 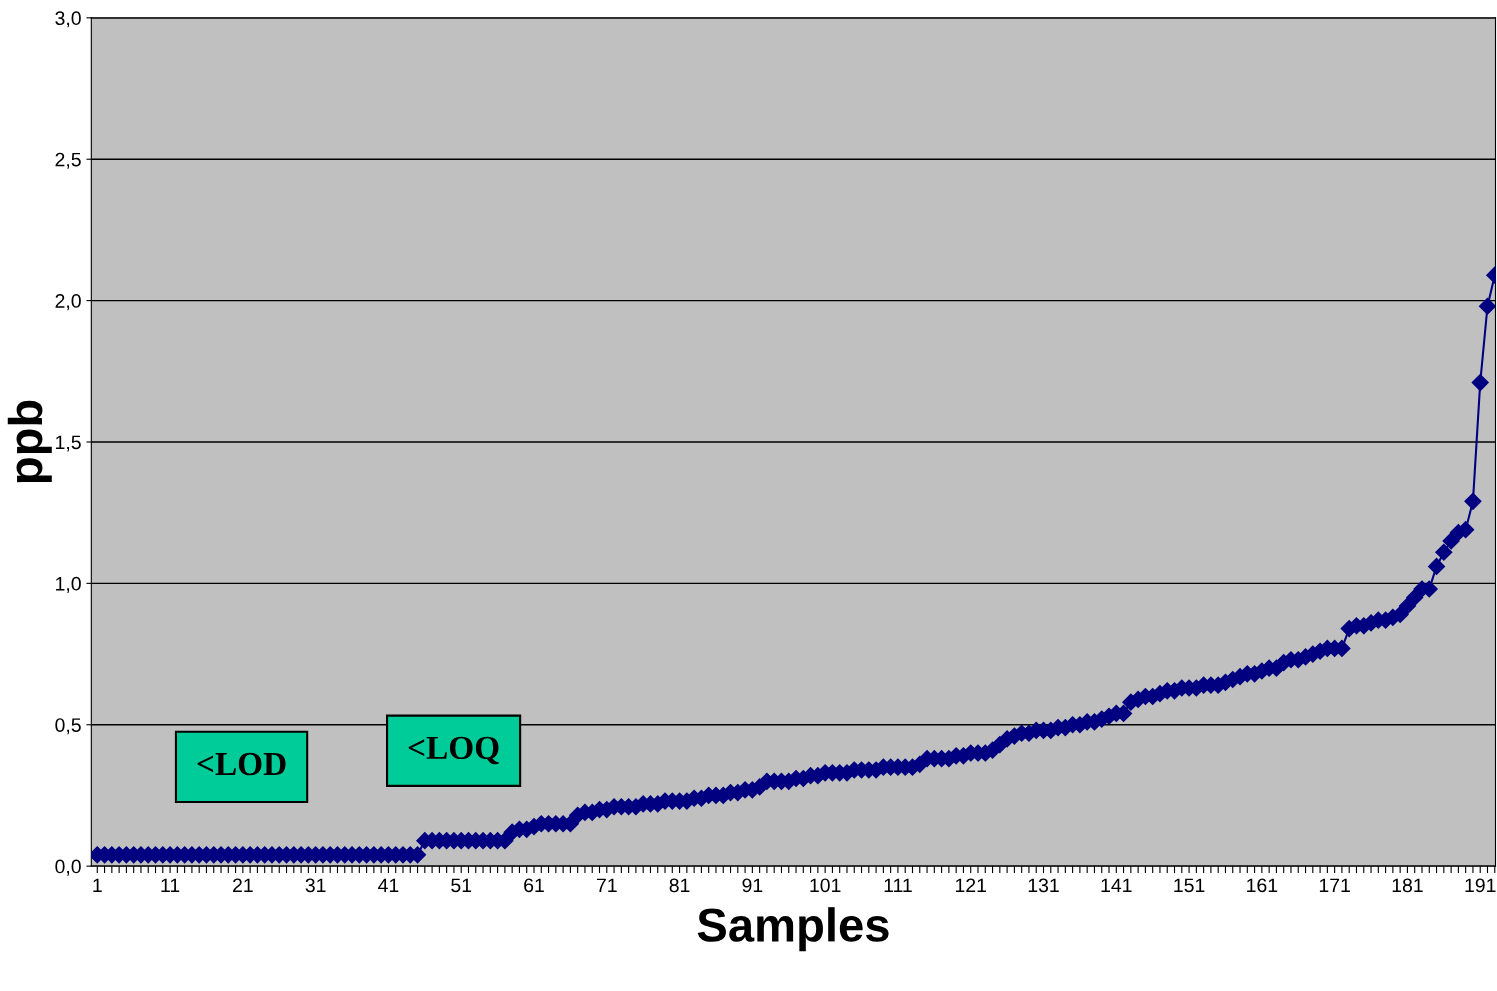 I want to click on y-tick-label: 0,5, so click(x=68, y=726).